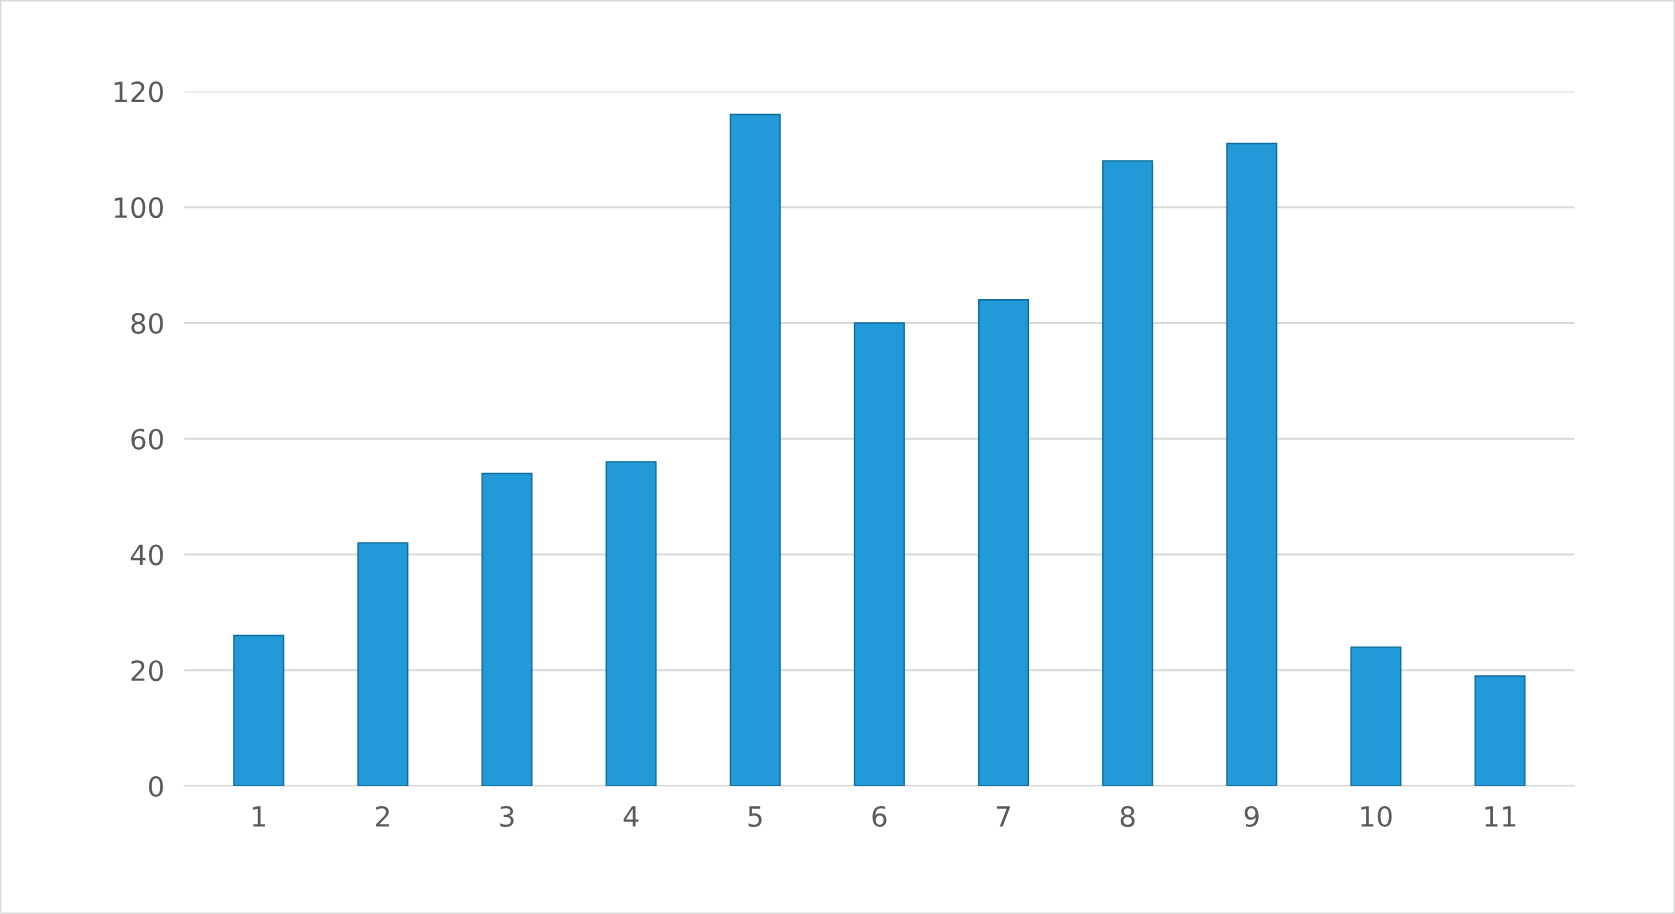 The height and width of the screenshot is (914, 1675). What do you see at coordinates (631, 816) in the screenshot?
I see `x-tick-label: 4` at bounding box center [631, 816].